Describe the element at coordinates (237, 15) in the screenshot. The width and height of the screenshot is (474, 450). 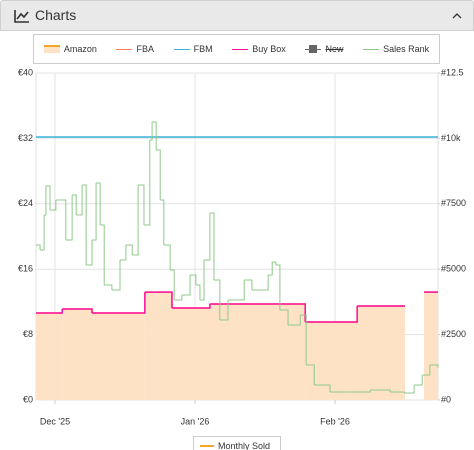
I see `panel-header: Charts` at that location.